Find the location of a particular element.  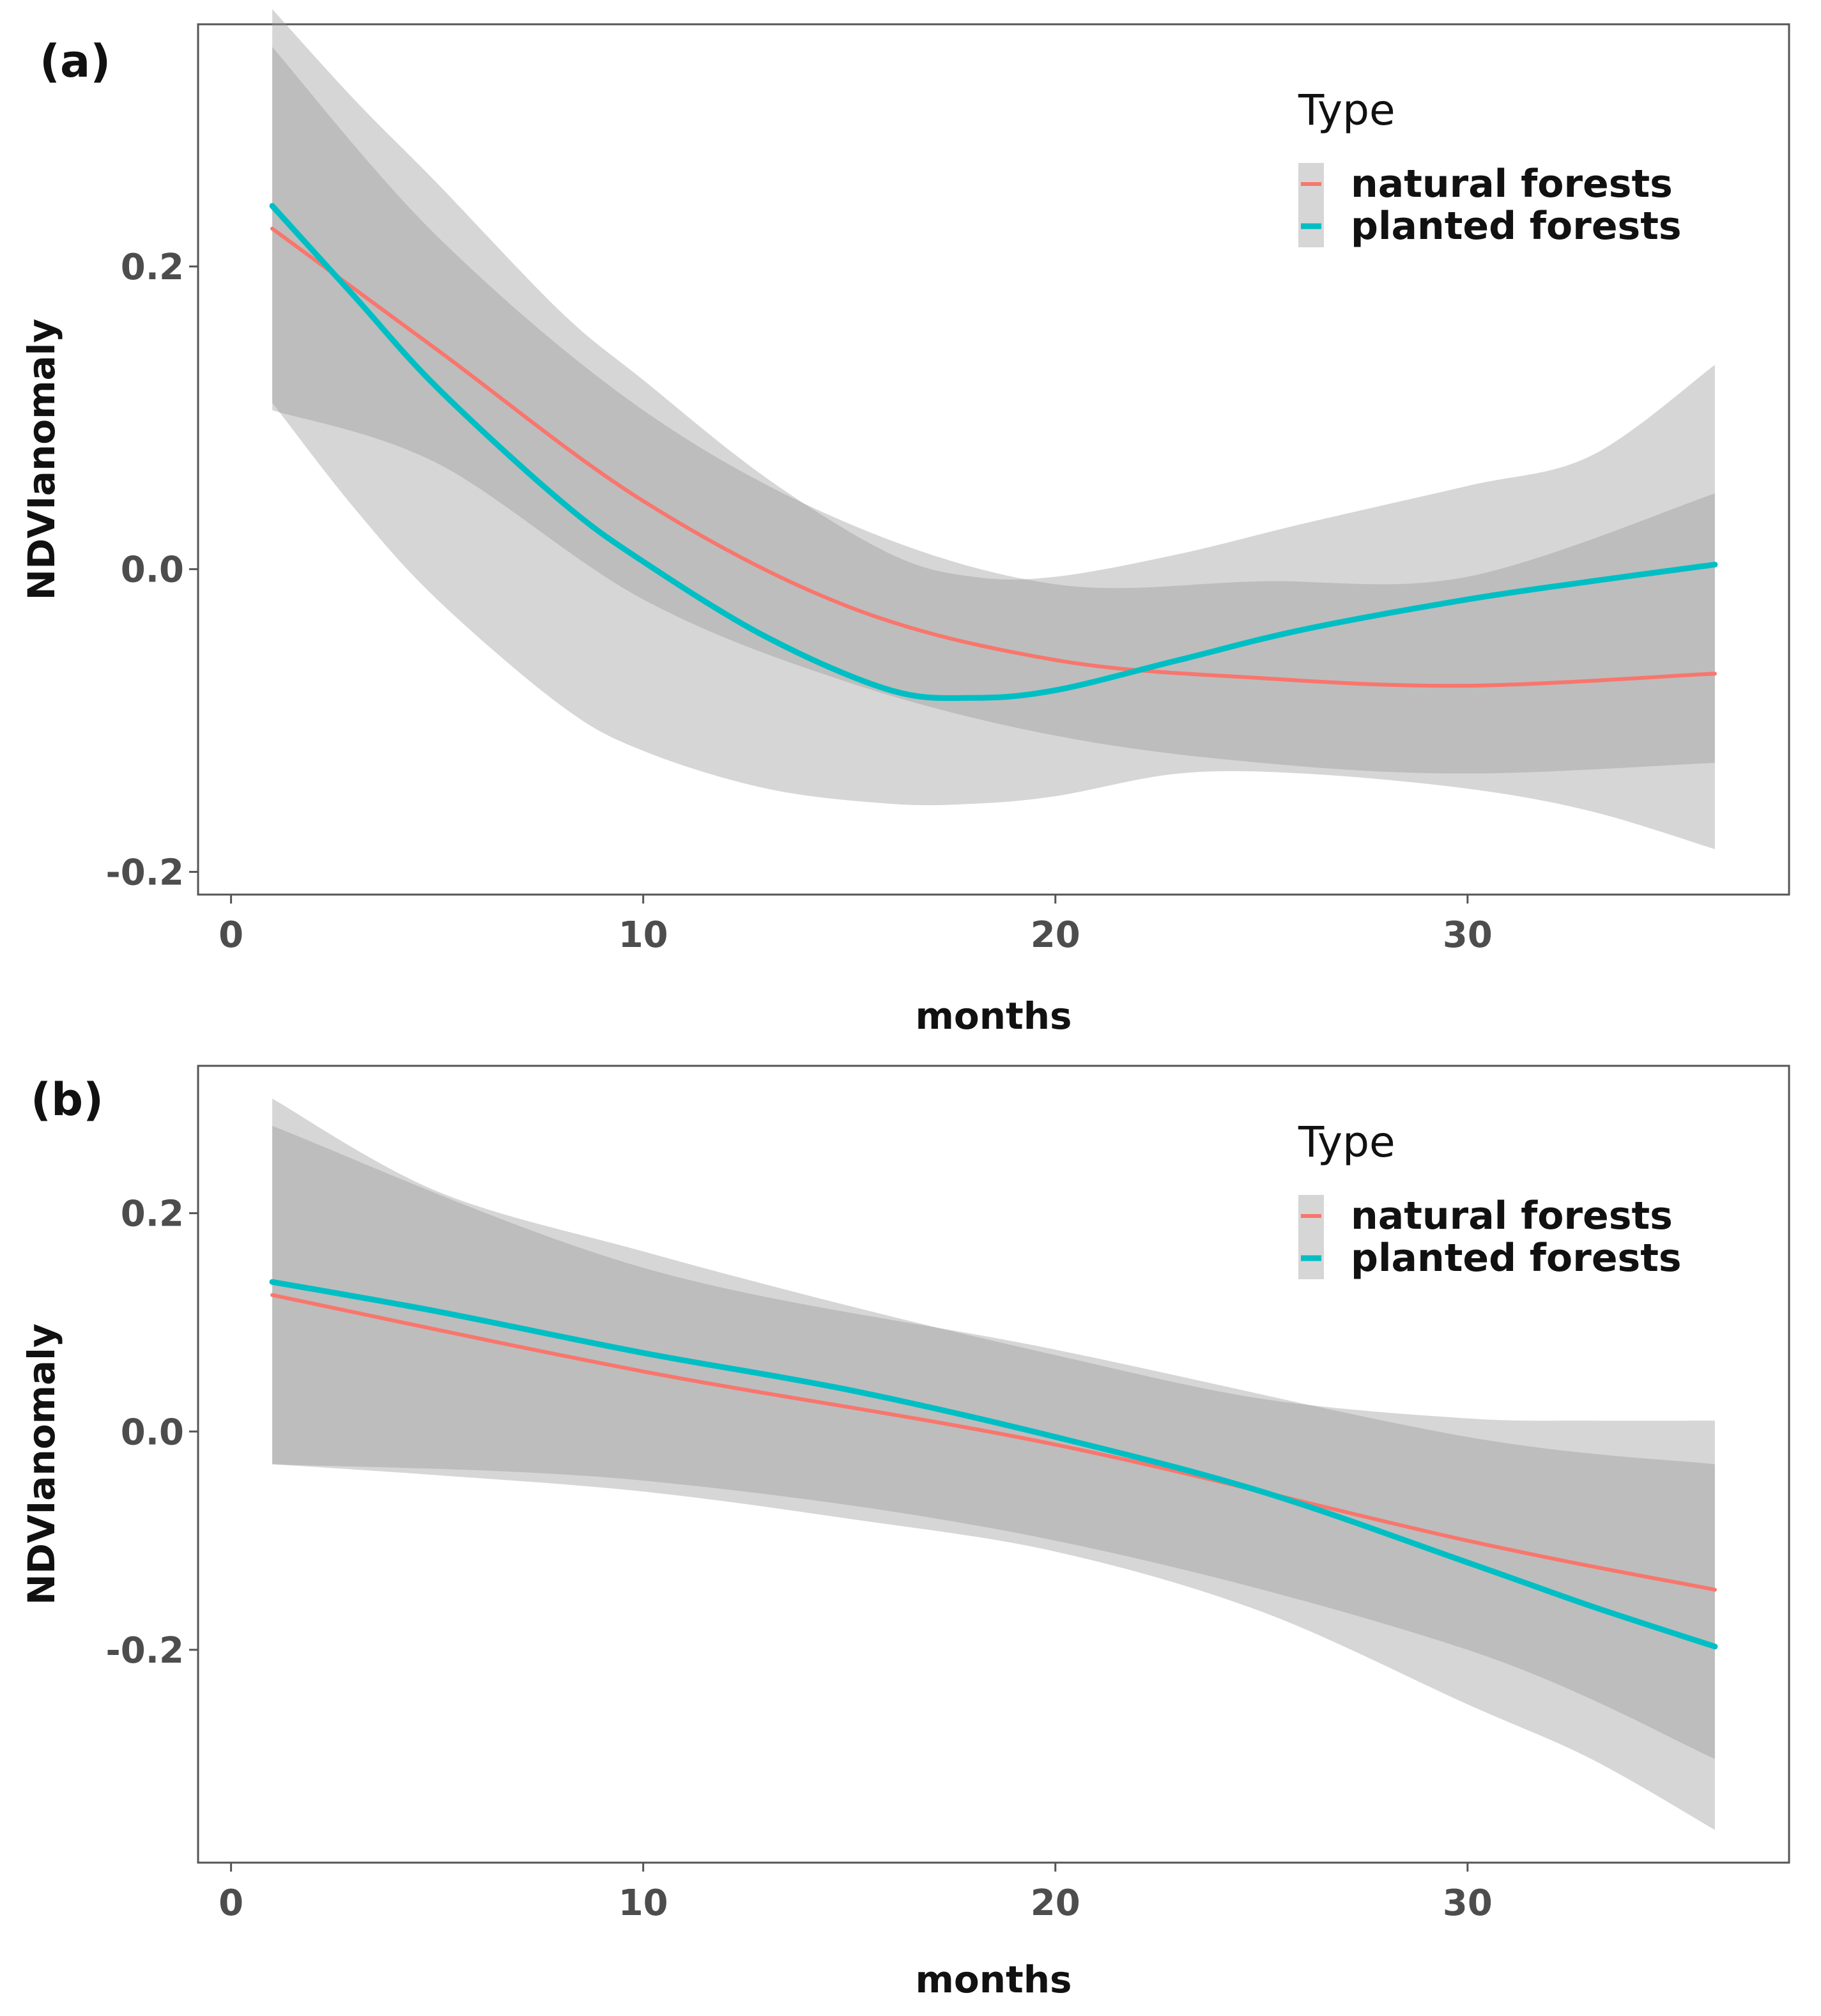

series-line-planted-forests is located at coordinates (993, 1465).